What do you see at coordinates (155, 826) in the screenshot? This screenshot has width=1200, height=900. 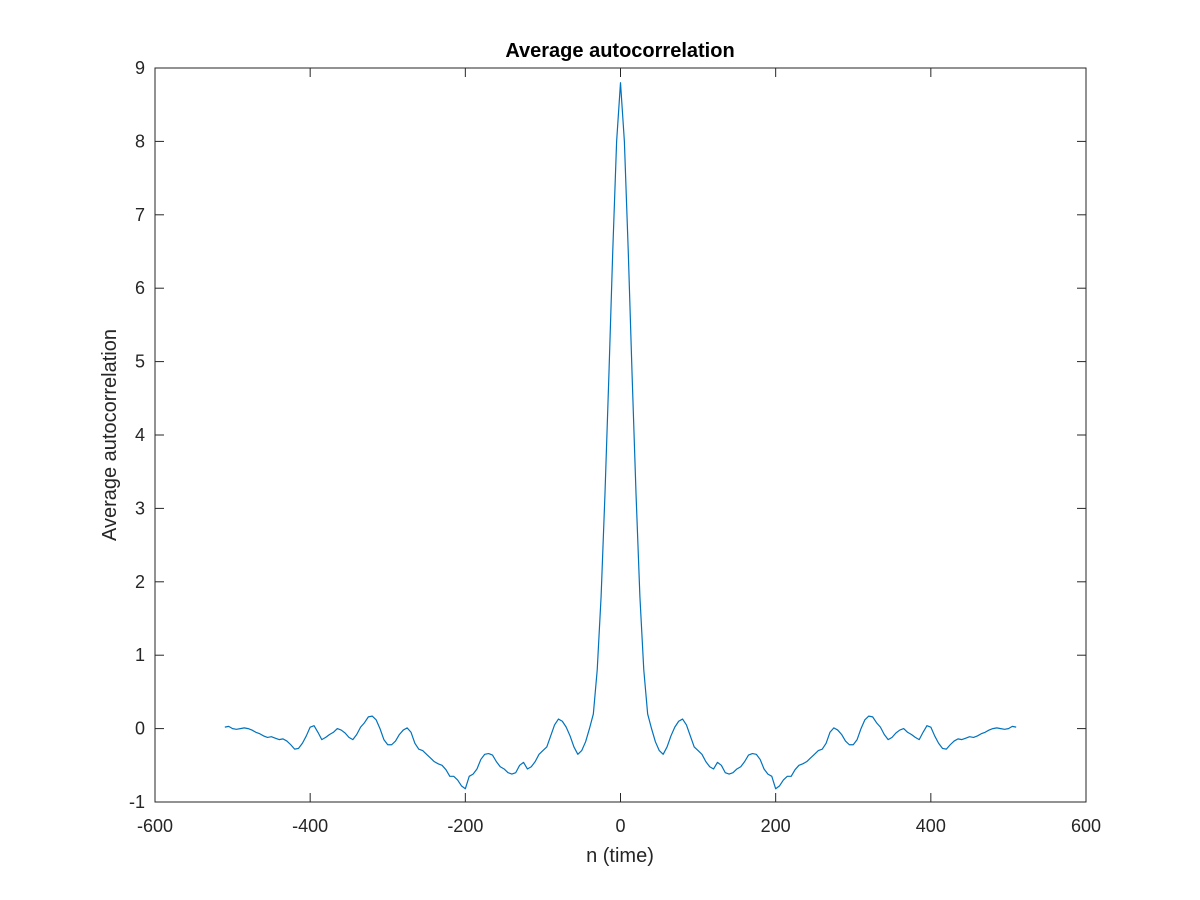 I see `x-tick-label: -600` at bounding box center [155, 826].